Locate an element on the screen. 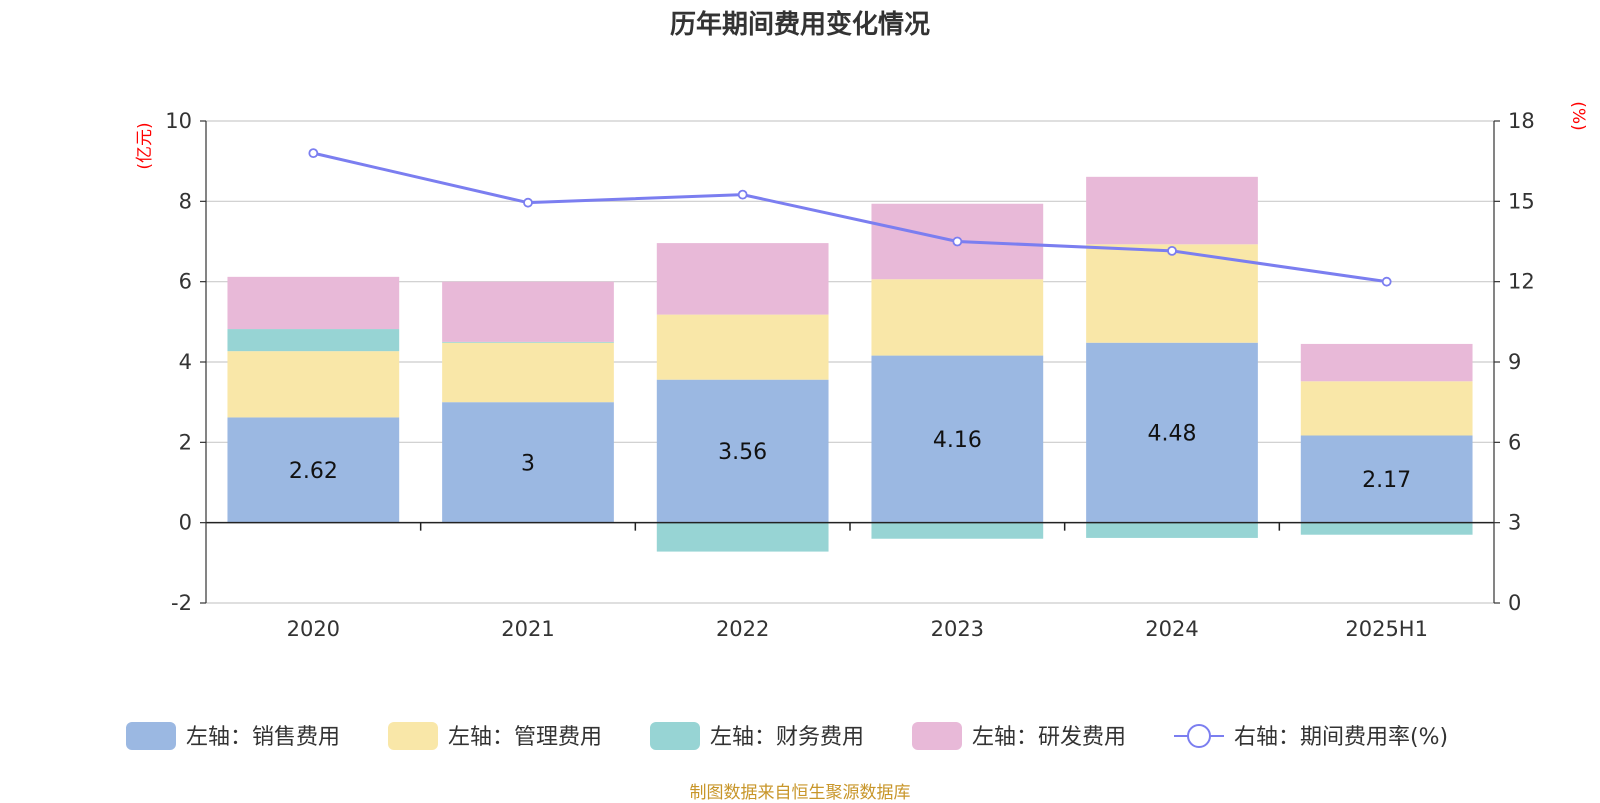 The image size is (1600, 803). category-label: 2024 is located at coordinates (1171, 629).